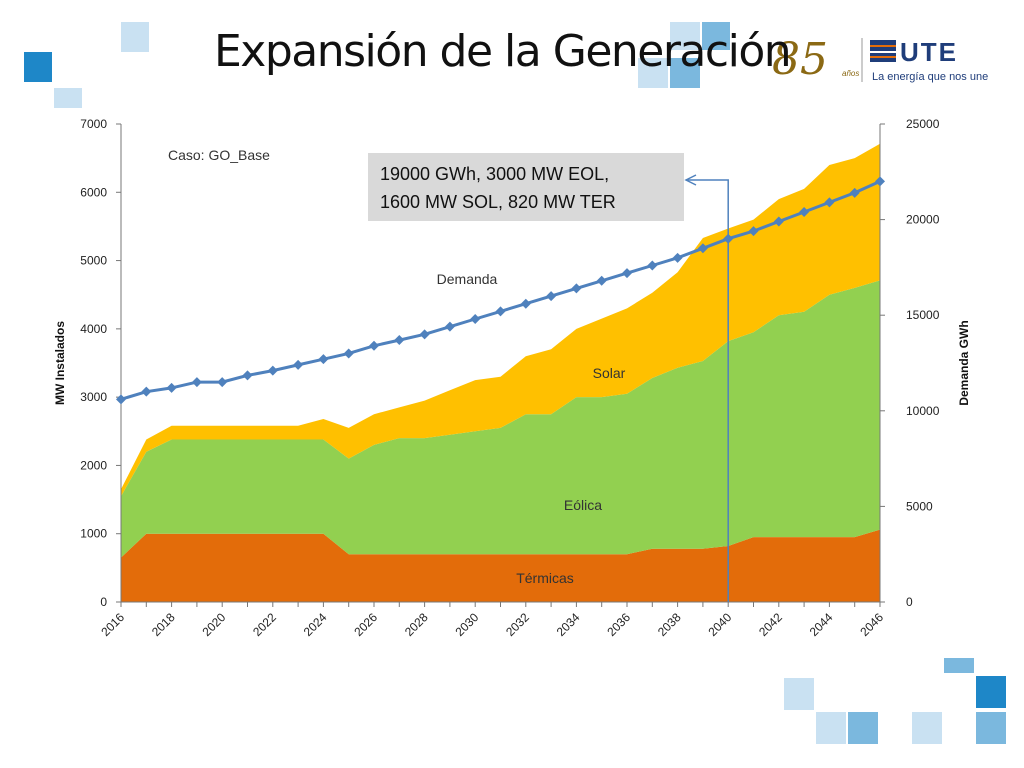  Describe the element at coordinates (526, 187) in the screenshot. I see `callout-box` at that location.